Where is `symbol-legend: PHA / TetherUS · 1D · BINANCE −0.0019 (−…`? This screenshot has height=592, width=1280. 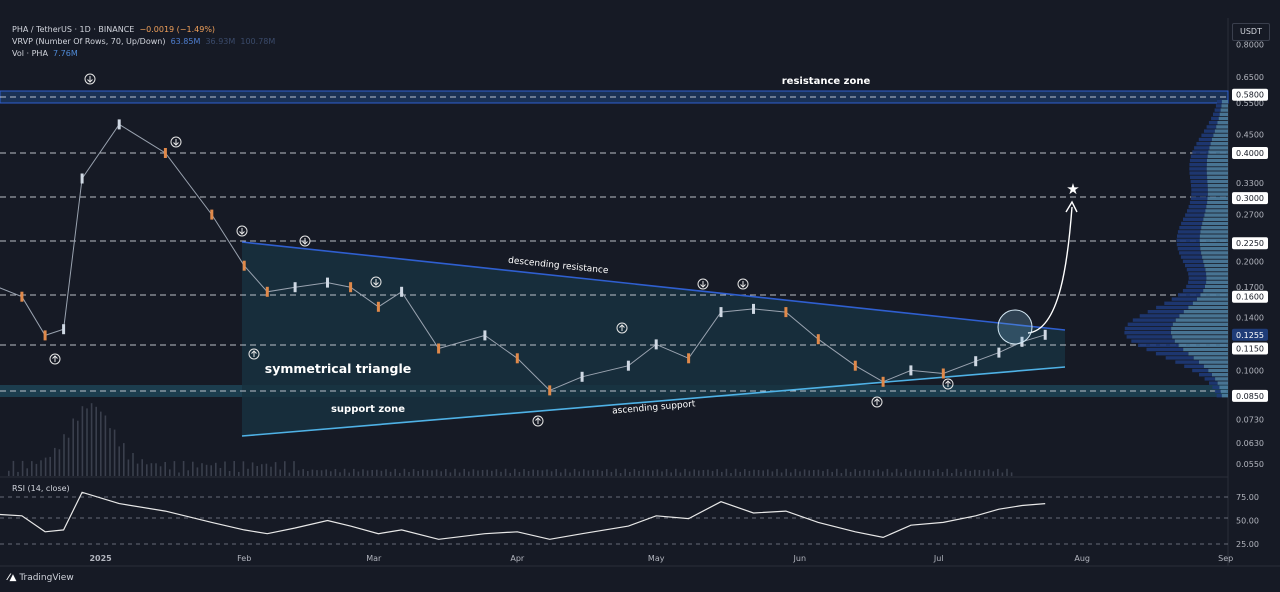
symbol-legend: PHA / TetherUS · 1D · BINANCE −0.0019 (−… is located at coordinates (113, 29).